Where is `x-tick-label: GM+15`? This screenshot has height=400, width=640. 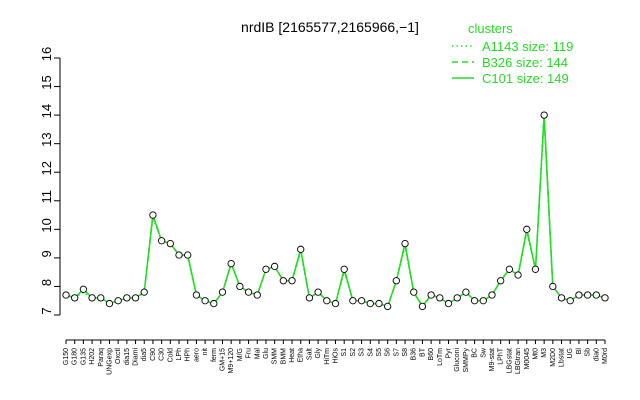
x-tick-label: GM+15 is located at coordinates (222, 359).